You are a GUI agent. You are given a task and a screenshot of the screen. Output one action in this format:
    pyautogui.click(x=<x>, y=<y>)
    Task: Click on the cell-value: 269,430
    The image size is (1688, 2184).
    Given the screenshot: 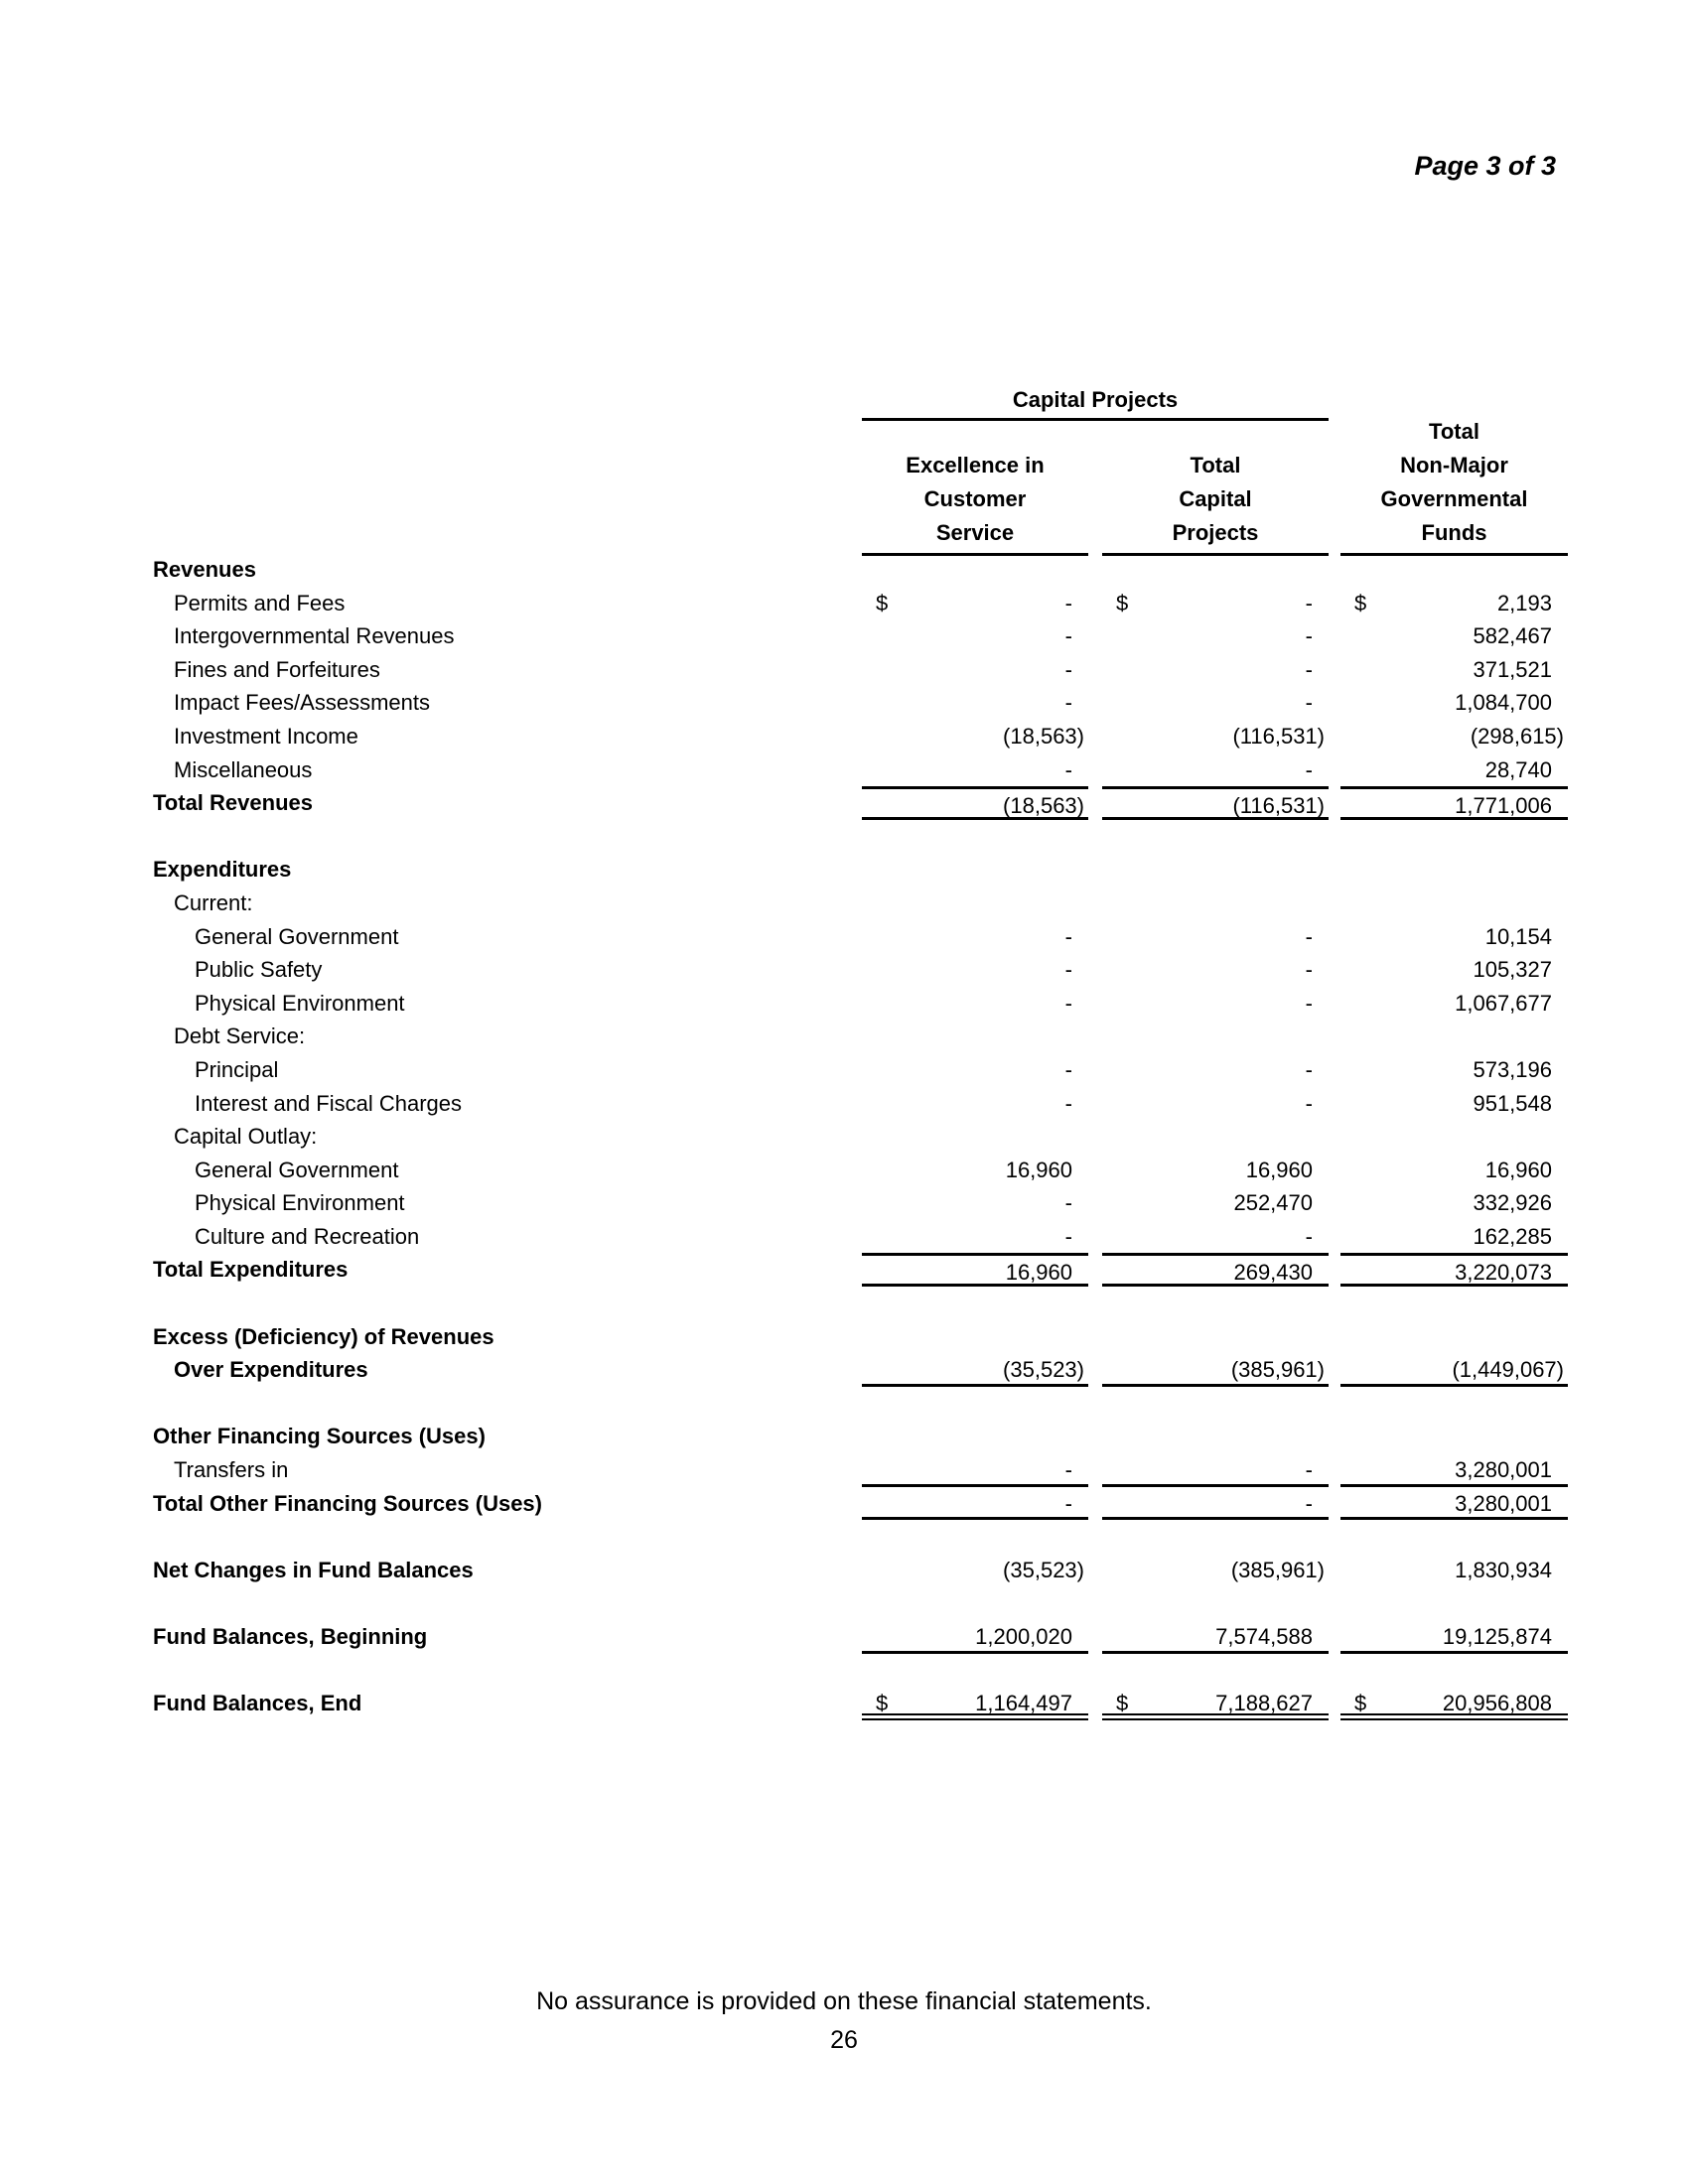 What is the action you would take?
    pyautogui.click(x=1273, y=1273)
    